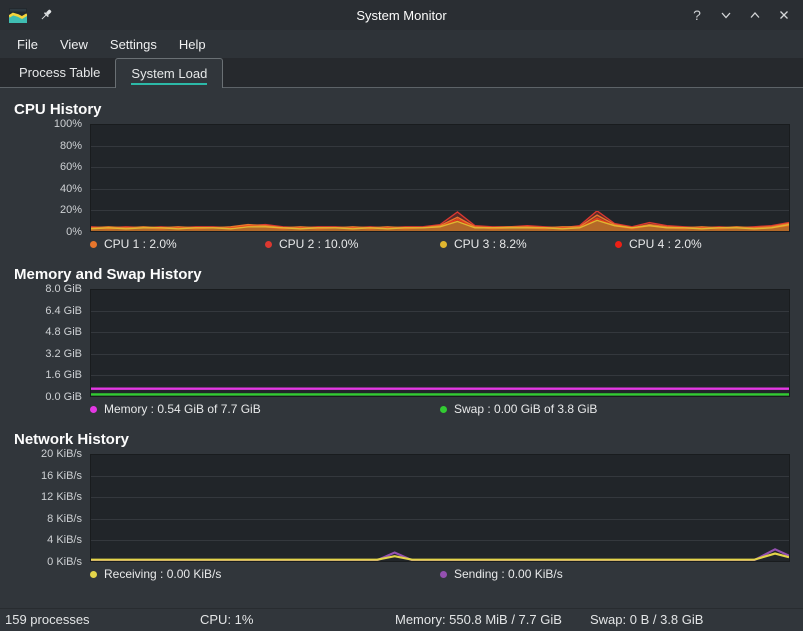 This screenshot has height=631, width=803. I want to click on network-history-title: Network History, so click(72, 439).